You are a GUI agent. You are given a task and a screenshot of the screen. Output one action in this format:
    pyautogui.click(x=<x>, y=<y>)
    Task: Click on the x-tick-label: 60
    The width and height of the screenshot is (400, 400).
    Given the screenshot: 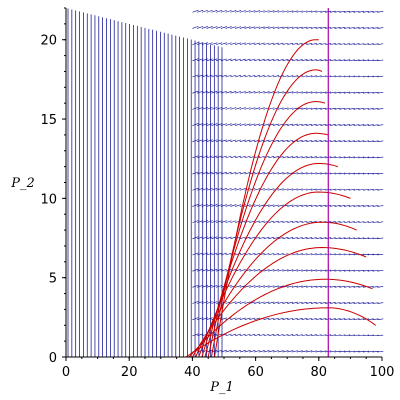 What is the action you would take?
    pyautogui.click(x=255, y=372)
    